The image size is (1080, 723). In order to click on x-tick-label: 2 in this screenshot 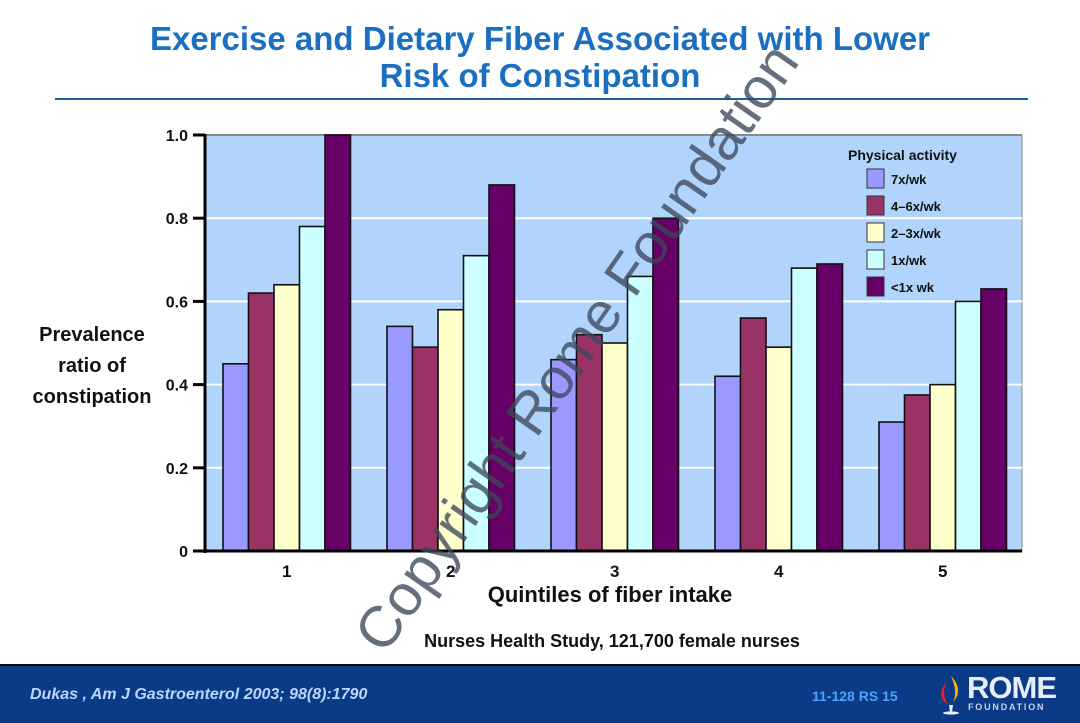, I will do `click(450, 571)`.